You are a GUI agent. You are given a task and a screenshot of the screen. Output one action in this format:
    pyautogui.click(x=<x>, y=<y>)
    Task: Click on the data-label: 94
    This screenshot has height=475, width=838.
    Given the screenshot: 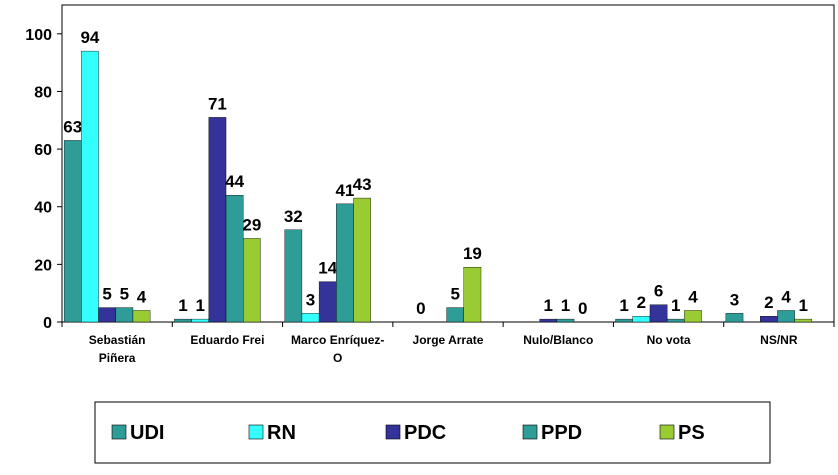 What is the action you would take?
    pyautogui.click(x=89, y=37)
    